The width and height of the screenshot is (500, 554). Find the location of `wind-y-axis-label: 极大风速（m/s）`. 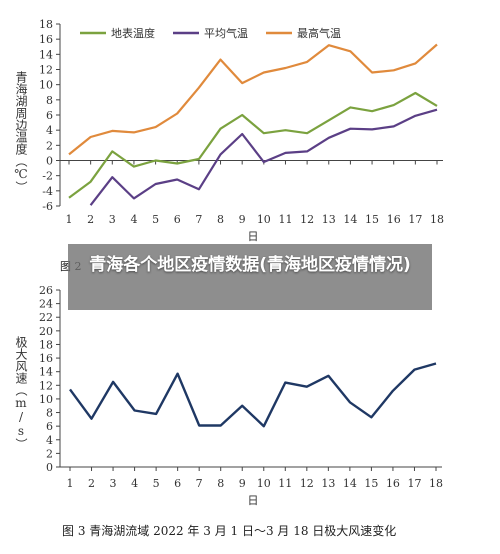

wind-y-axis-label: 极大风速（m/s） is located at coordinates (21, 393).